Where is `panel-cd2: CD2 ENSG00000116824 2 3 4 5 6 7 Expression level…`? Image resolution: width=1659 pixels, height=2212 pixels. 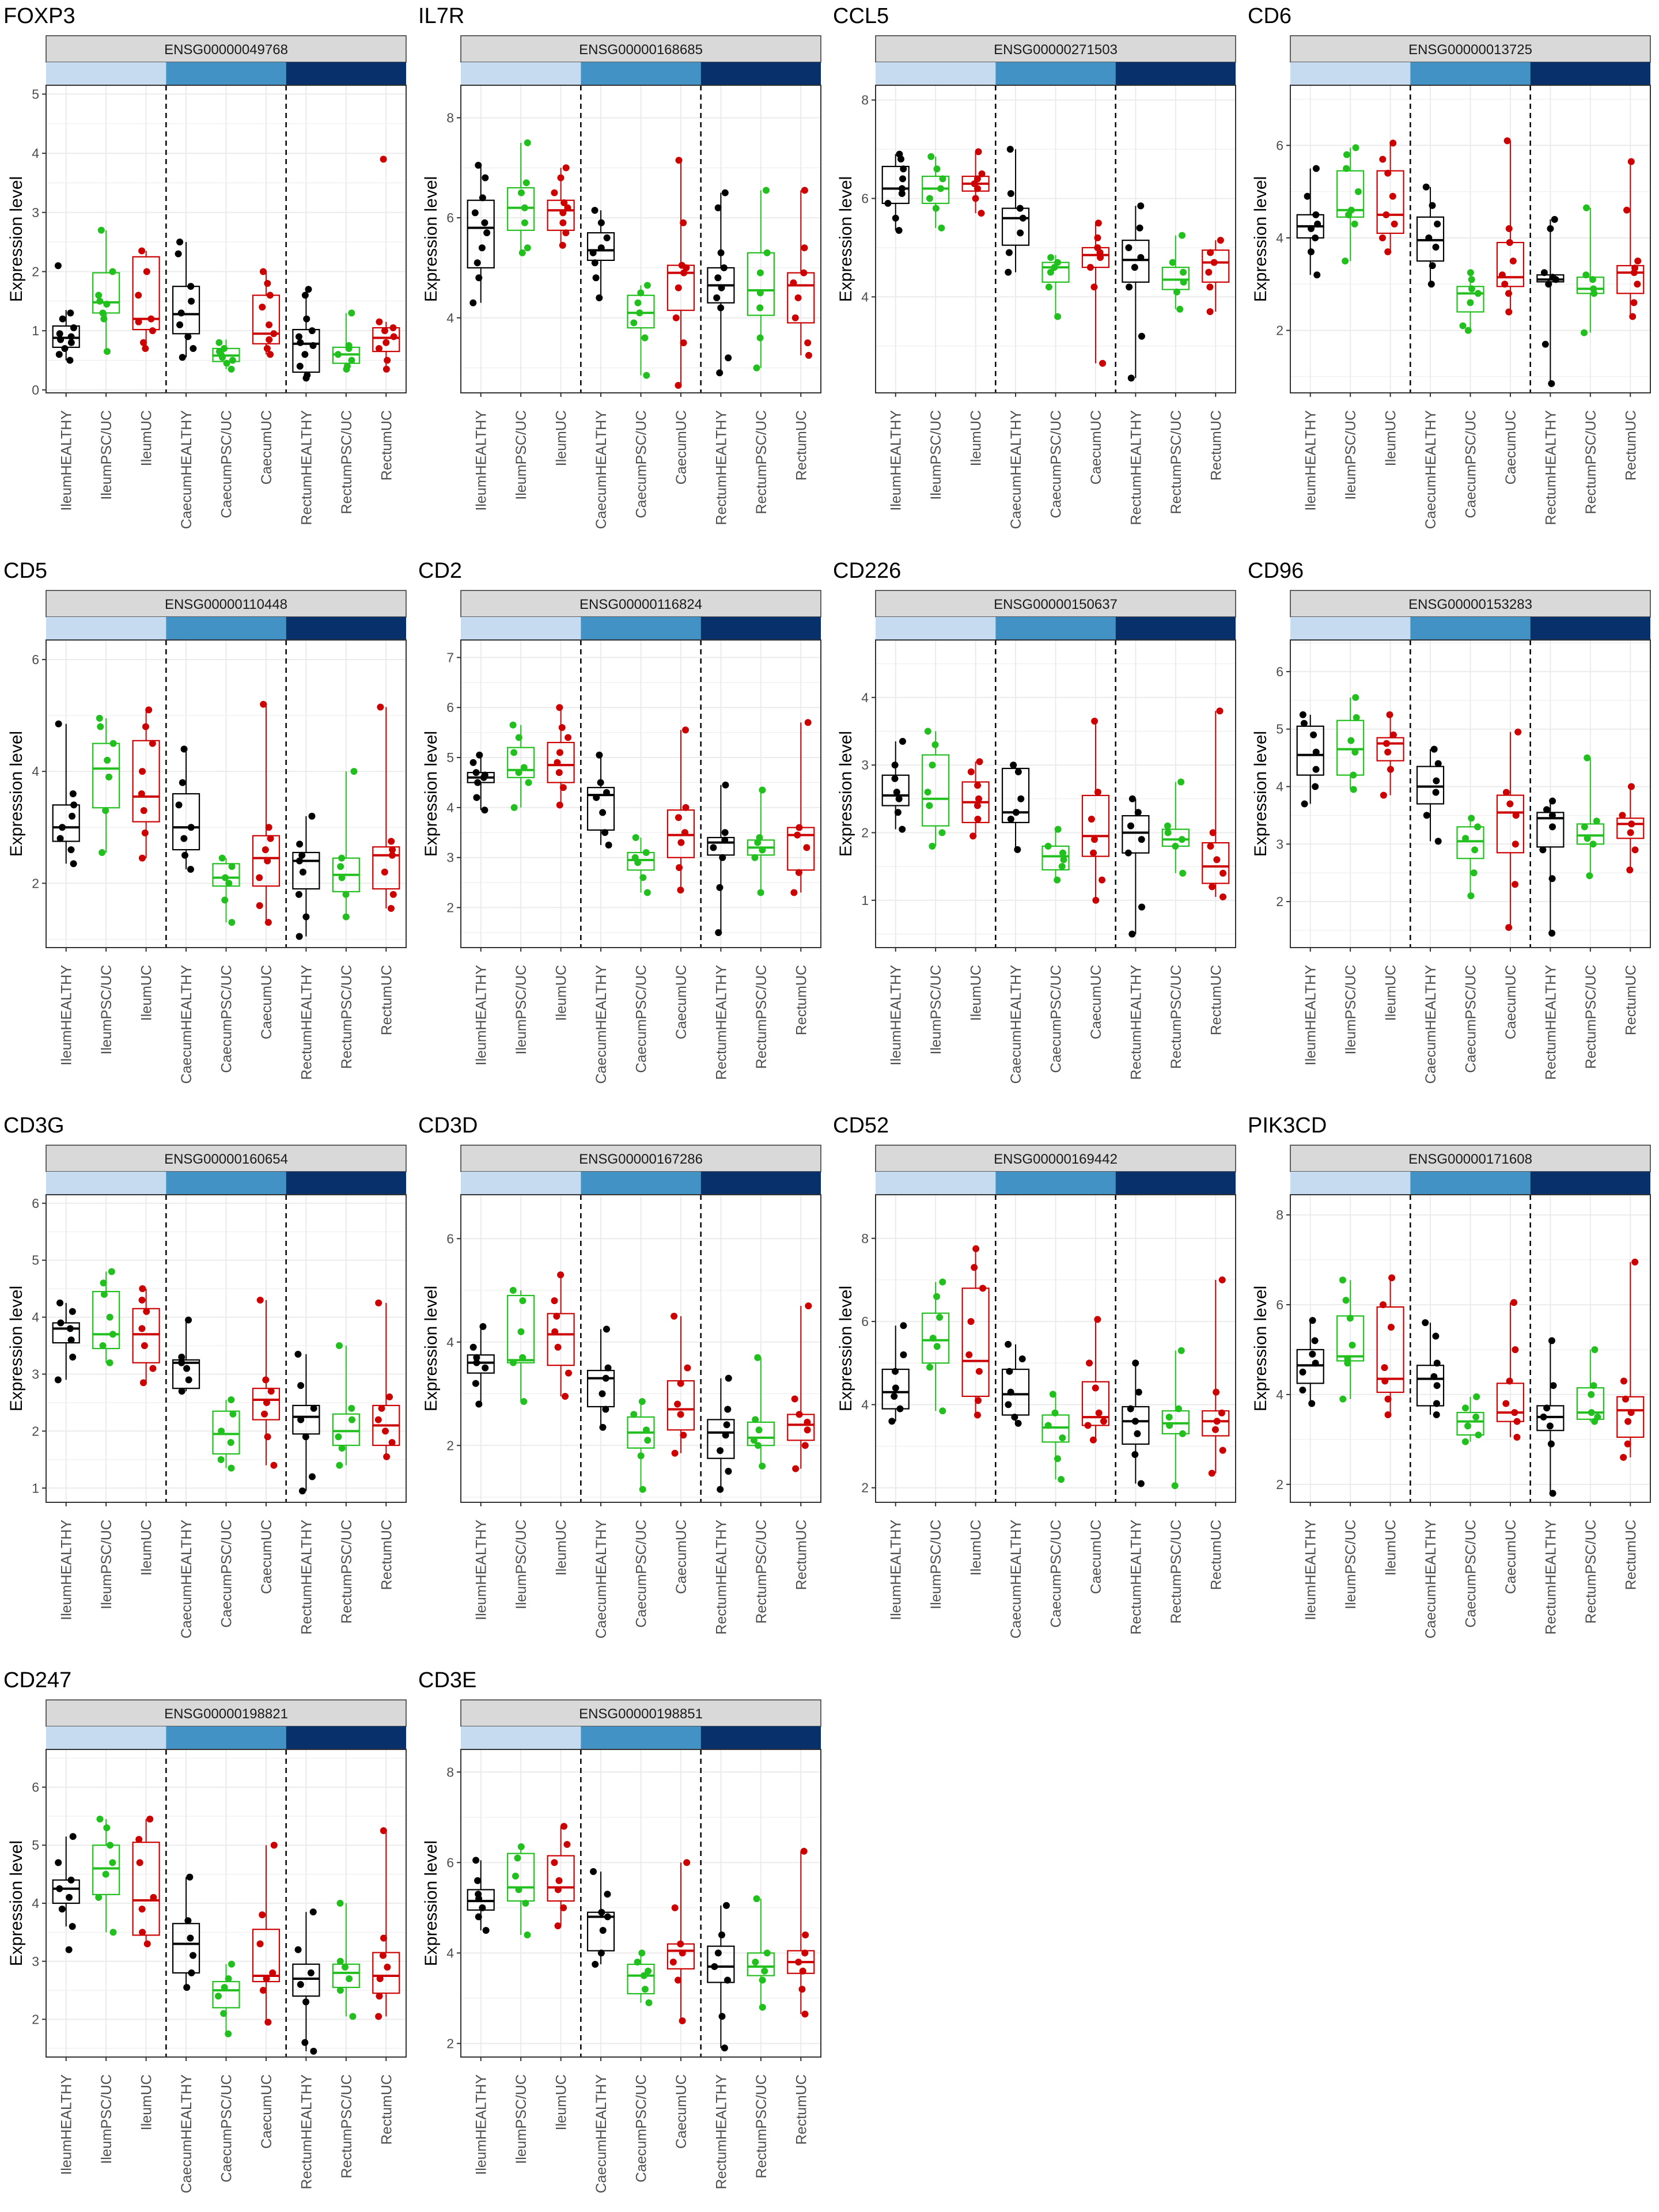
panel-cd2: CD2 ENSG00000116824 2 3 4 5 6 7 Expression level… is located at coordinates (619, 821).